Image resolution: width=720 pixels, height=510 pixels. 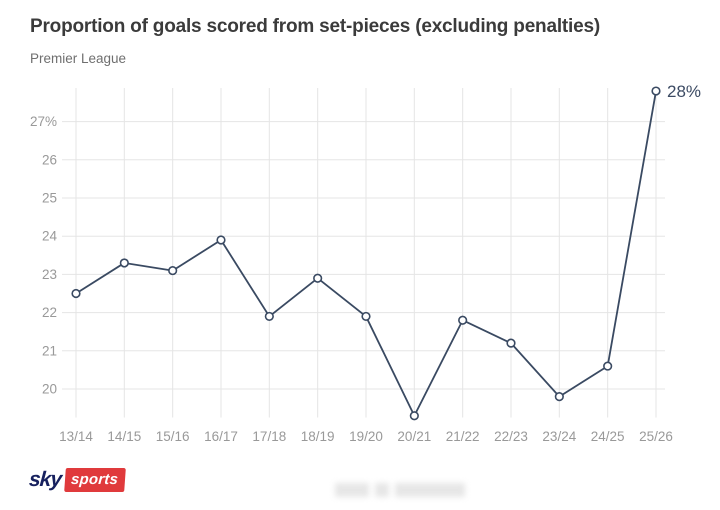 I want to click on y-tick-label: 22, so click(x=49, y=312).